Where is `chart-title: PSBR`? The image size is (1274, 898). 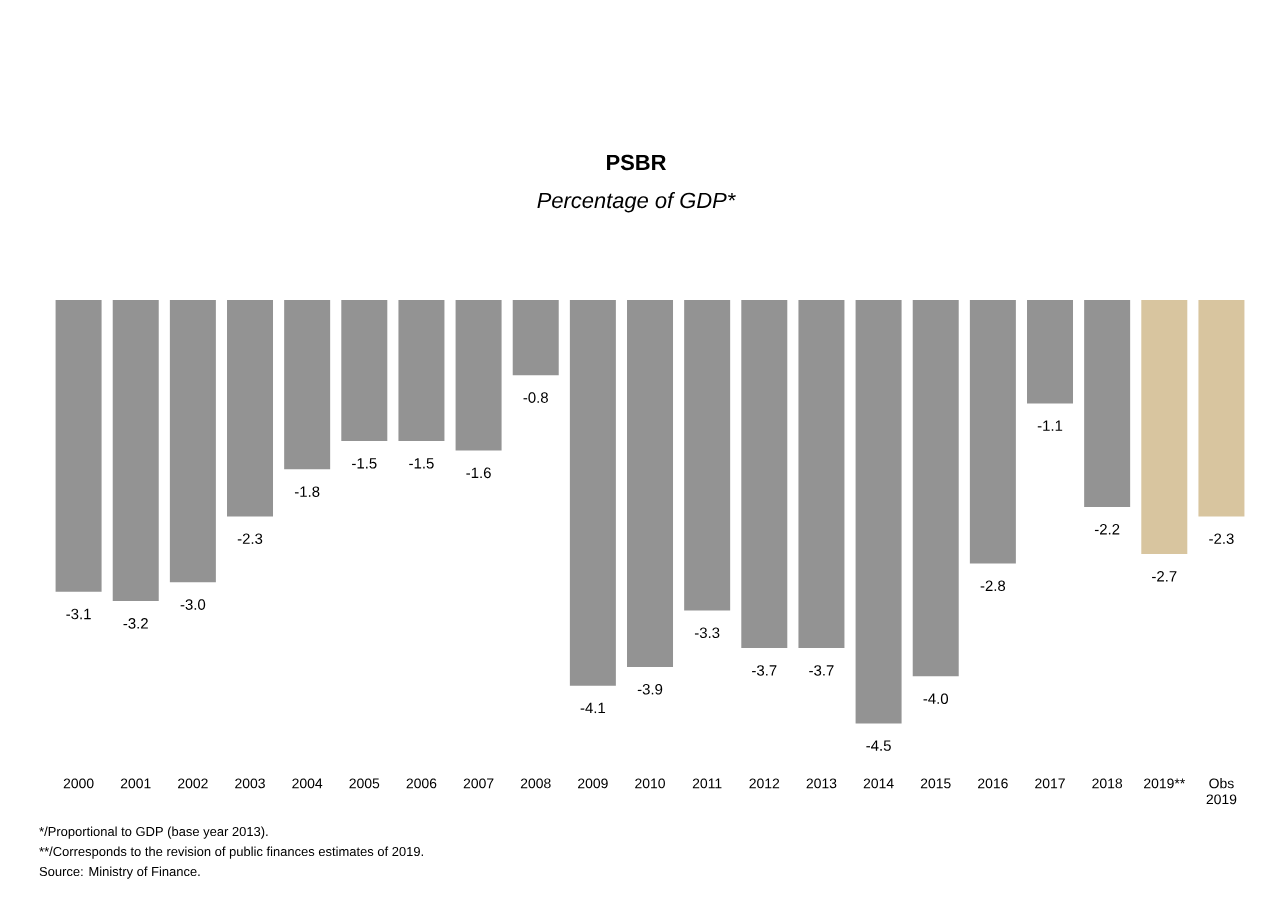
chart-title: PSBR is located at coordinates (636, 162).